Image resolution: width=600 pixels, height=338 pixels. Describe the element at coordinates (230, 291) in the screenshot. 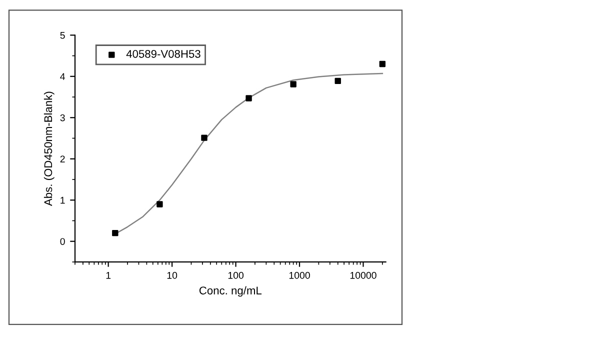

I see `x-axis-title: Conc. ng/mL` at that location.